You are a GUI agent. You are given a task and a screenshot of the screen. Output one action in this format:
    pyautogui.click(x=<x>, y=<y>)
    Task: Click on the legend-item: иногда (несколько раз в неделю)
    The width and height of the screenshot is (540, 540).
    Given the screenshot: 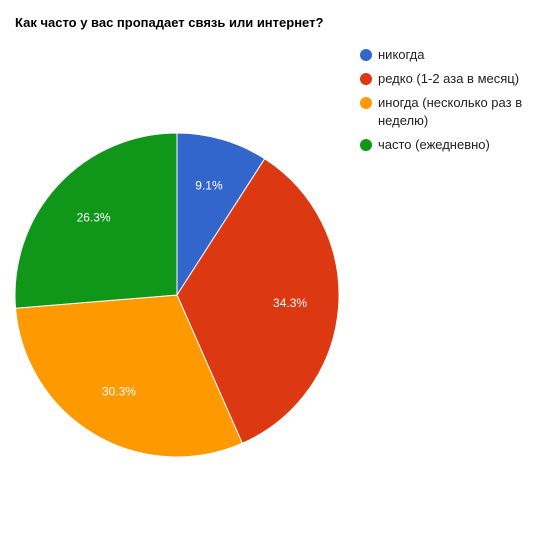 What is the action you would take?
    pyautogui.click(x=447, y=112)
    